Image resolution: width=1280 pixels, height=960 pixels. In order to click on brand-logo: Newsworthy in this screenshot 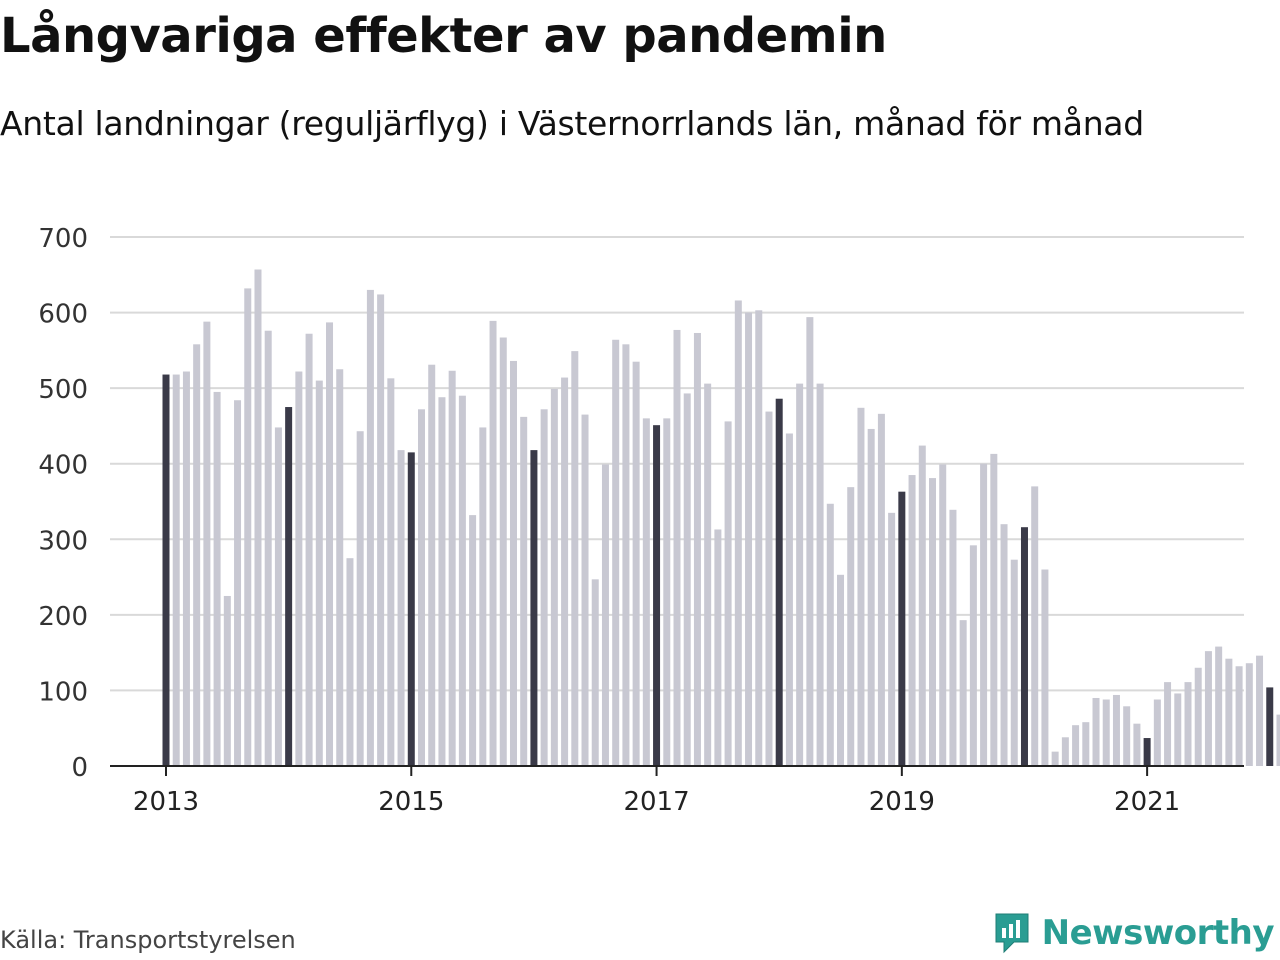, I will do `click(1133, 933)`.